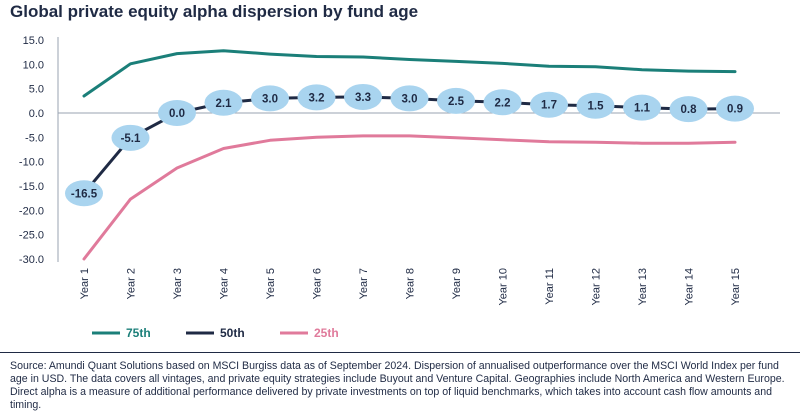 Image resolution: width=800 pixels, height=414 pixels. What do you see at coordinates (215, 333) in the screenshot?
I see `legend: 75th 50th 25th` at bounding box center [215, 333].